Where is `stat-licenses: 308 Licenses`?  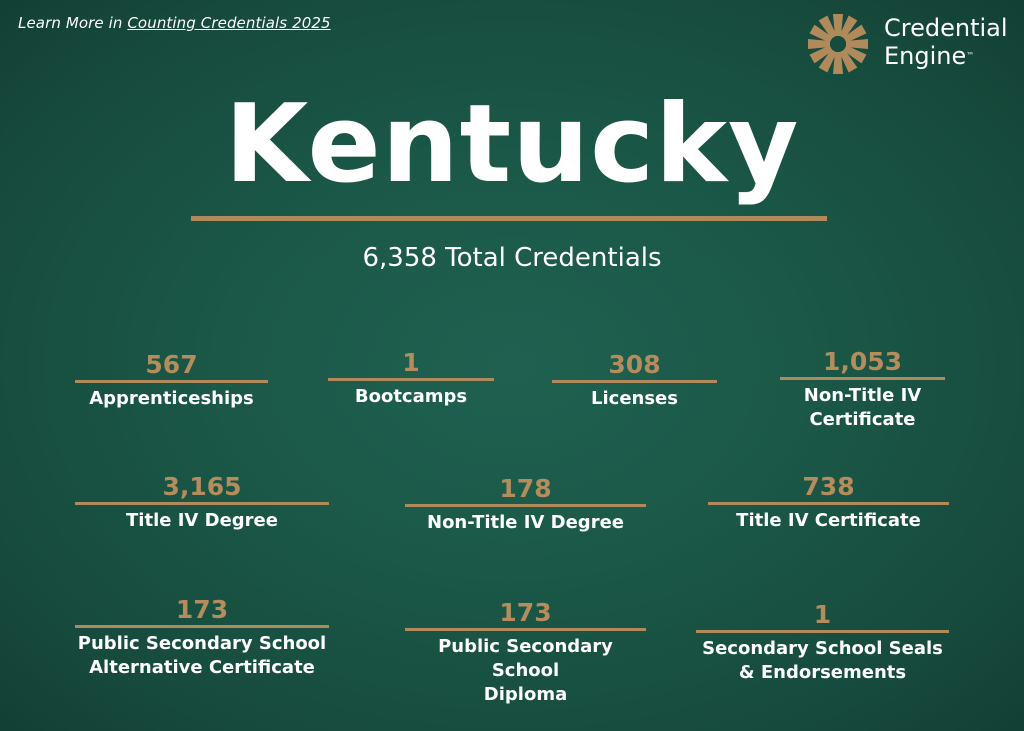 stat-licenses: 308 Licenses is located at coordinates (634, 380).